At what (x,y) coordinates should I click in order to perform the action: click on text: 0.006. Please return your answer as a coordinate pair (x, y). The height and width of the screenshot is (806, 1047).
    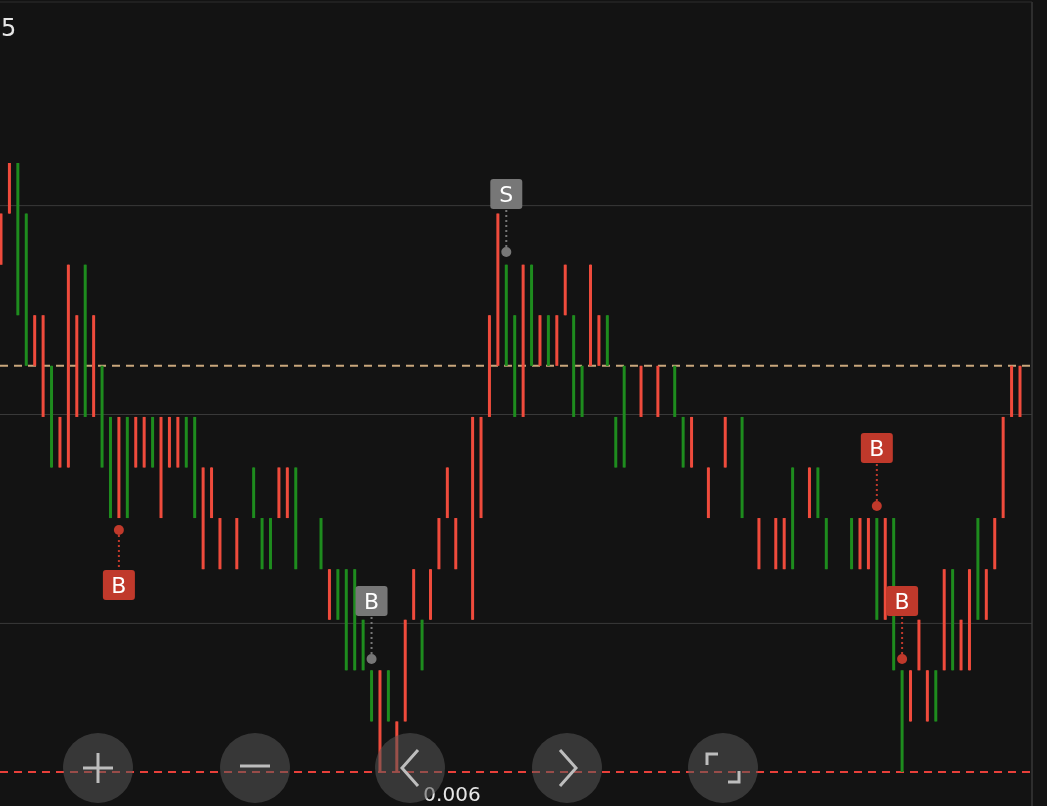
    Looking at the image, I should click on (452, 794).